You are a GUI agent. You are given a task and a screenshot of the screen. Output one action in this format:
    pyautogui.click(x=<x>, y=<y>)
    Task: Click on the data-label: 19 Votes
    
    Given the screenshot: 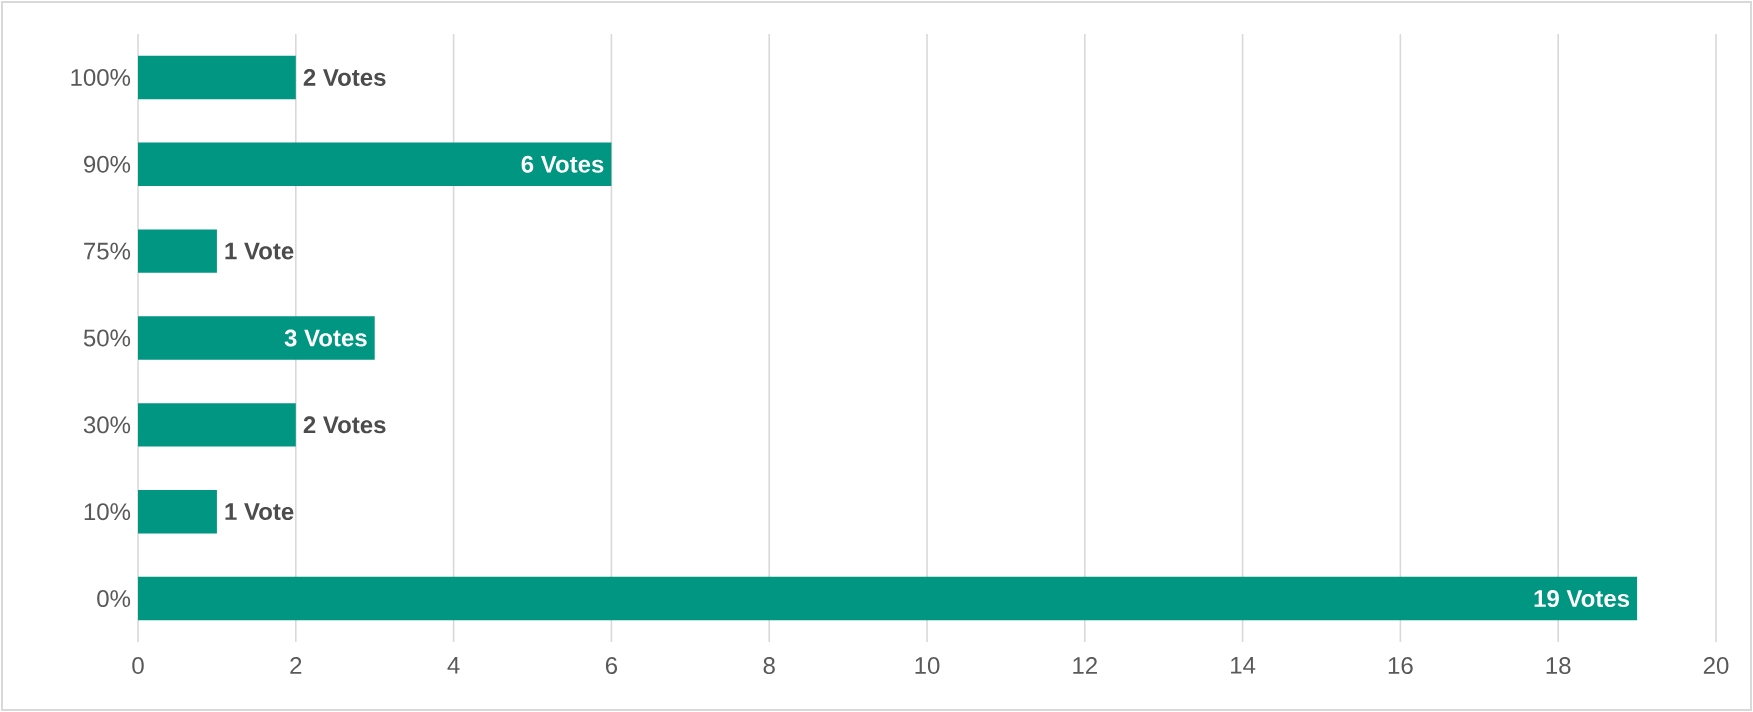 What is the action you would take?
    pyautogui.click(x=1582, y=599)
    